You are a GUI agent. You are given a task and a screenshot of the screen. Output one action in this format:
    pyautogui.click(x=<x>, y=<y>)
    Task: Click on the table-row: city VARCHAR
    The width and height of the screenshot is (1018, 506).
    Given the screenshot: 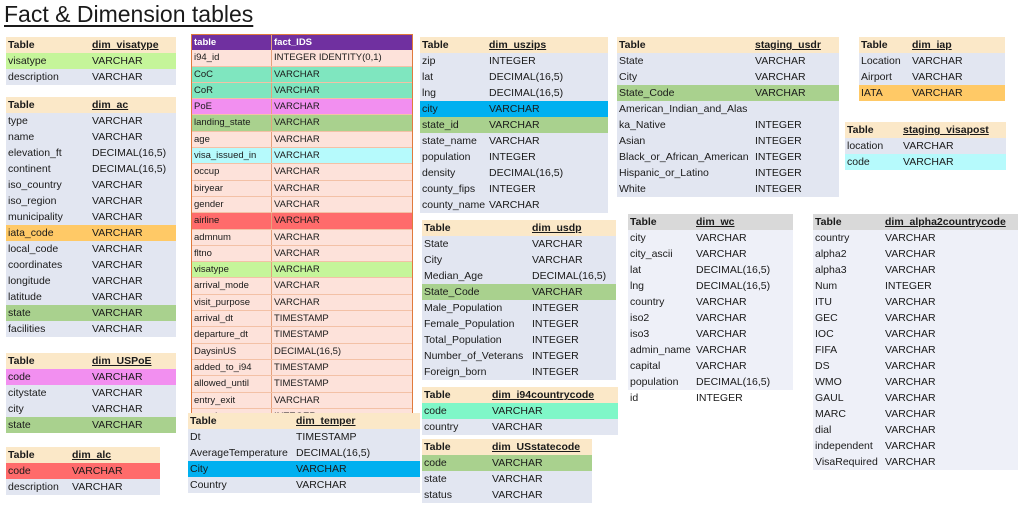 What is the action you would take?
    pyautogui.click(x=710, y=238)
    